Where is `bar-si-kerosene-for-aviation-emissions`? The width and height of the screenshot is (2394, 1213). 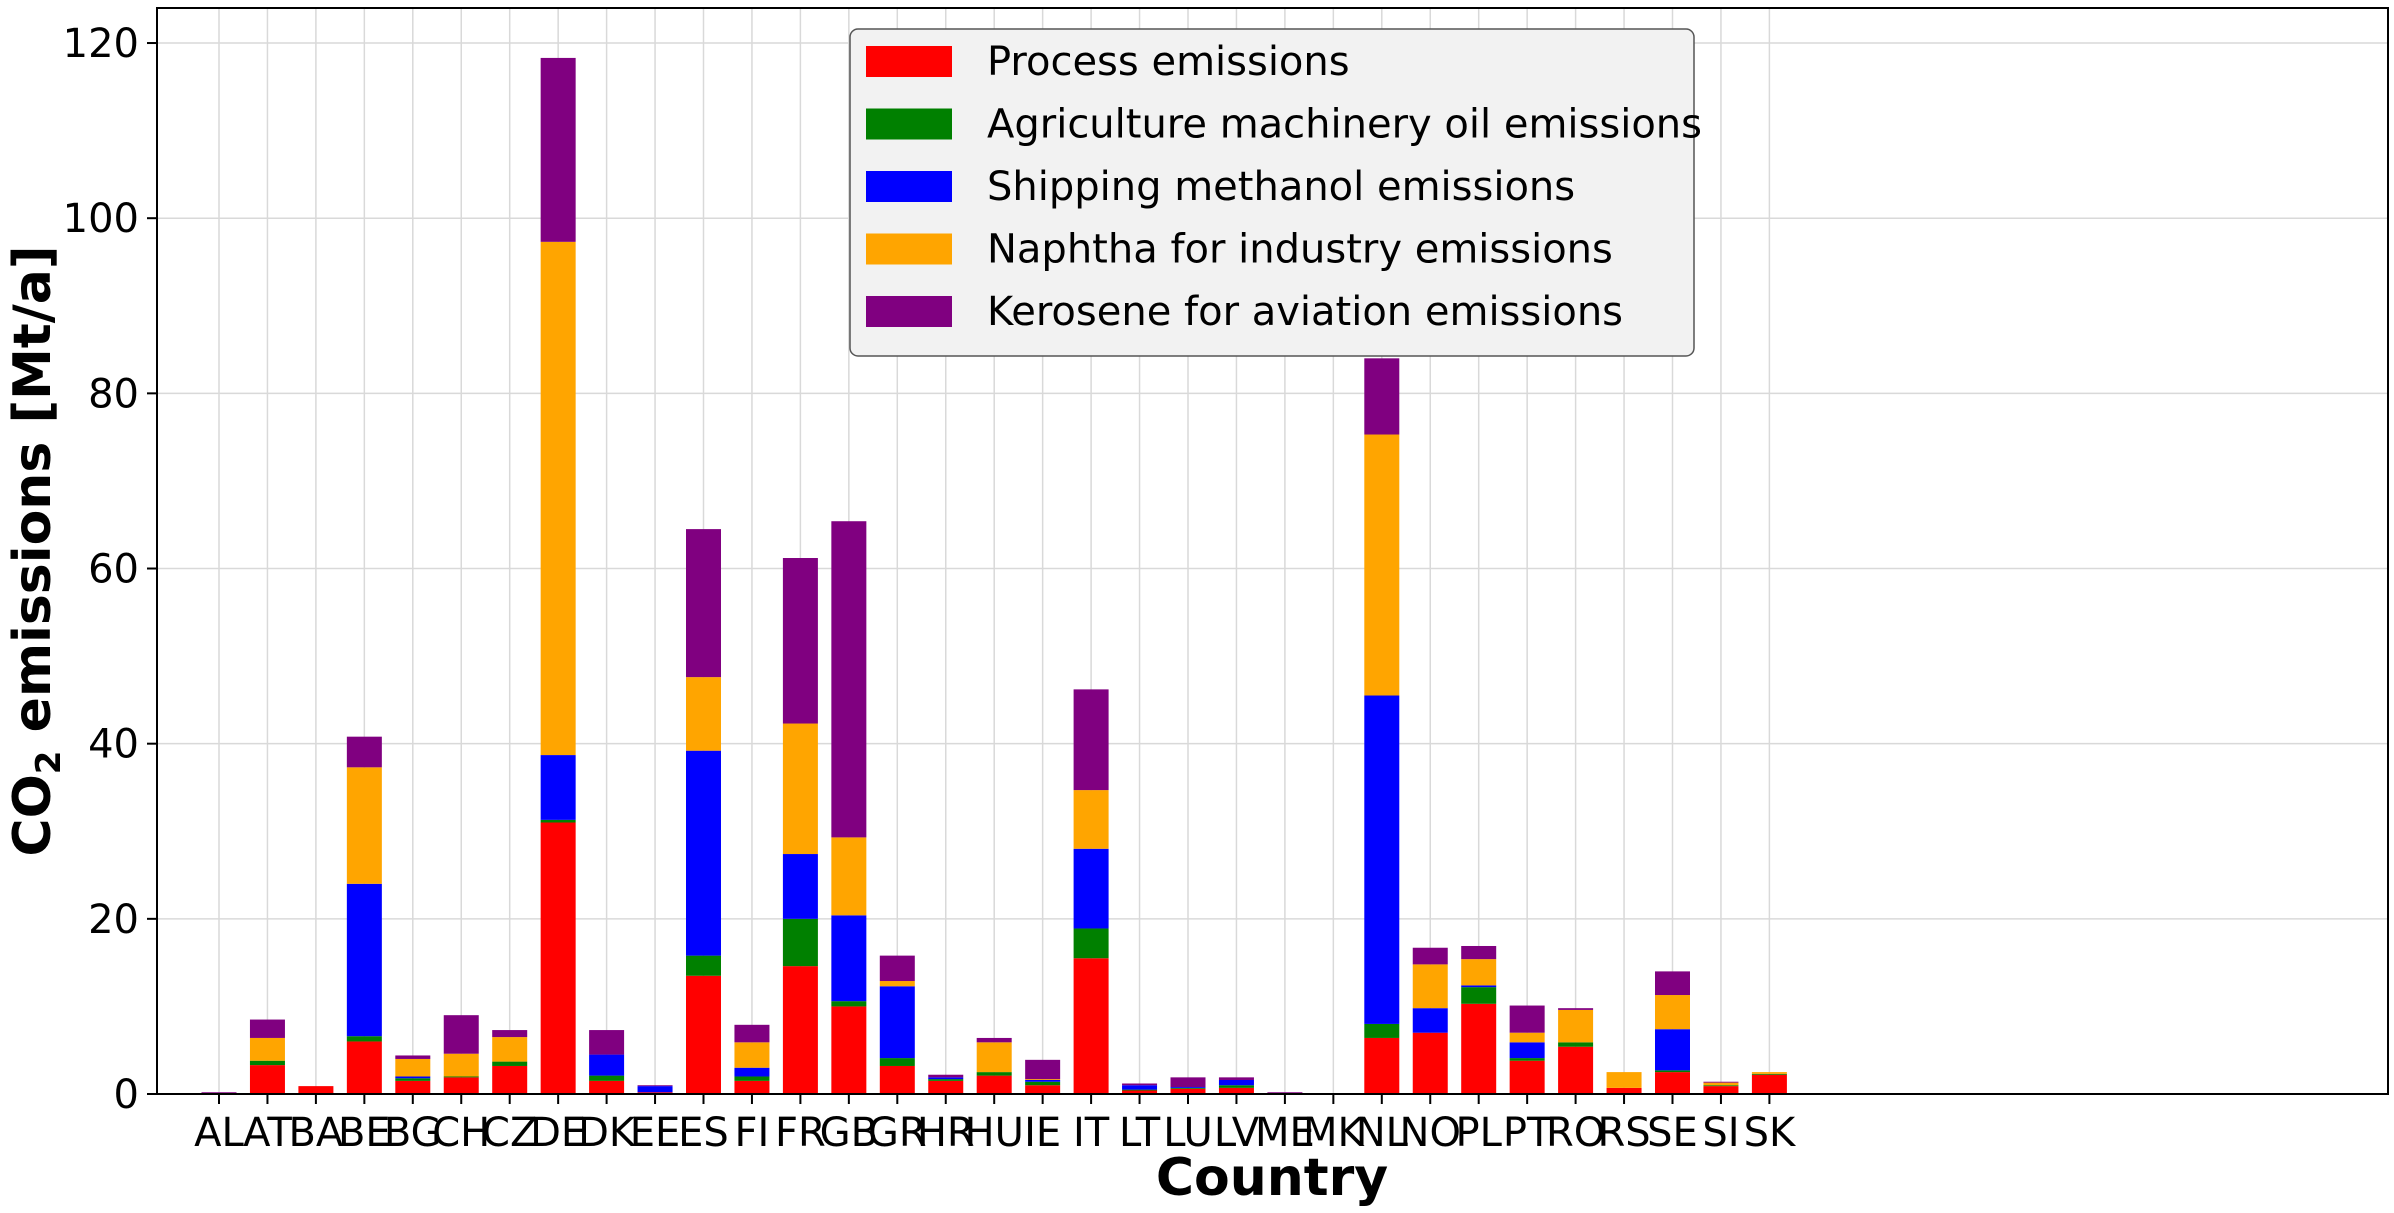 bar-si-kerosene-for-aviation-emissions is located at coordinates (1721, 1082).